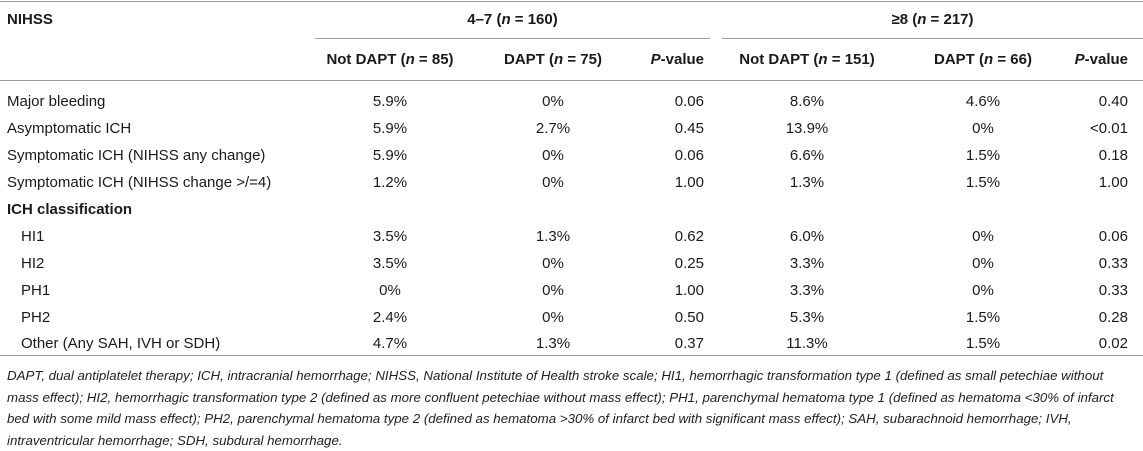 The height and width of the screenshot is (451, 1143). Describe the element at coordinates (689, 128) in the screenshot. I see `table-cell: 0.45` at that location.